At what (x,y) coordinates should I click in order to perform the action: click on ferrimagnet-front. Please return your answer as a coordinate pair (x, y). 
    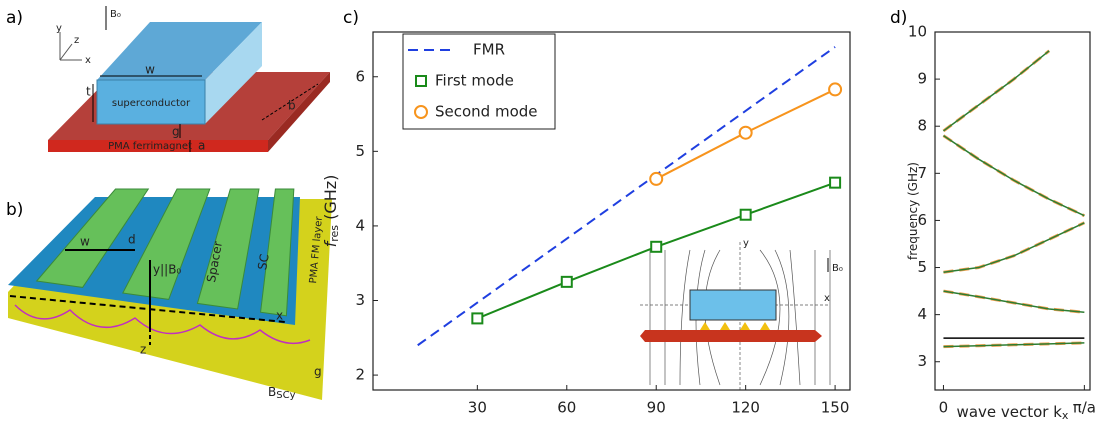
    Looking at the image, I should click on (158, 146).